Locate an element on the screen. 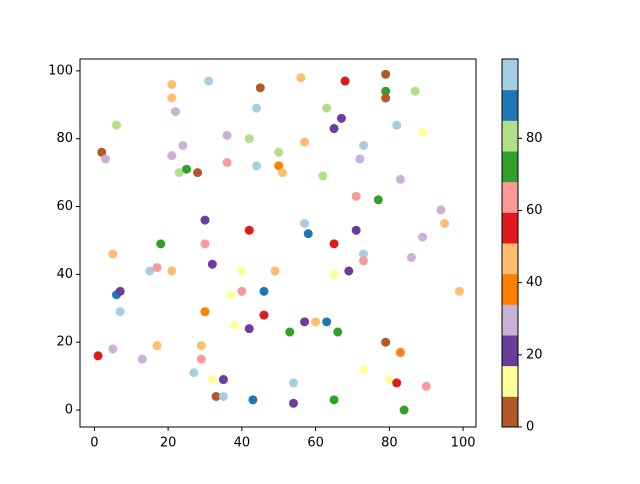 This screenshot has width=640, height=484. y-tick-label: 60 is located at coordinates (64, 206).